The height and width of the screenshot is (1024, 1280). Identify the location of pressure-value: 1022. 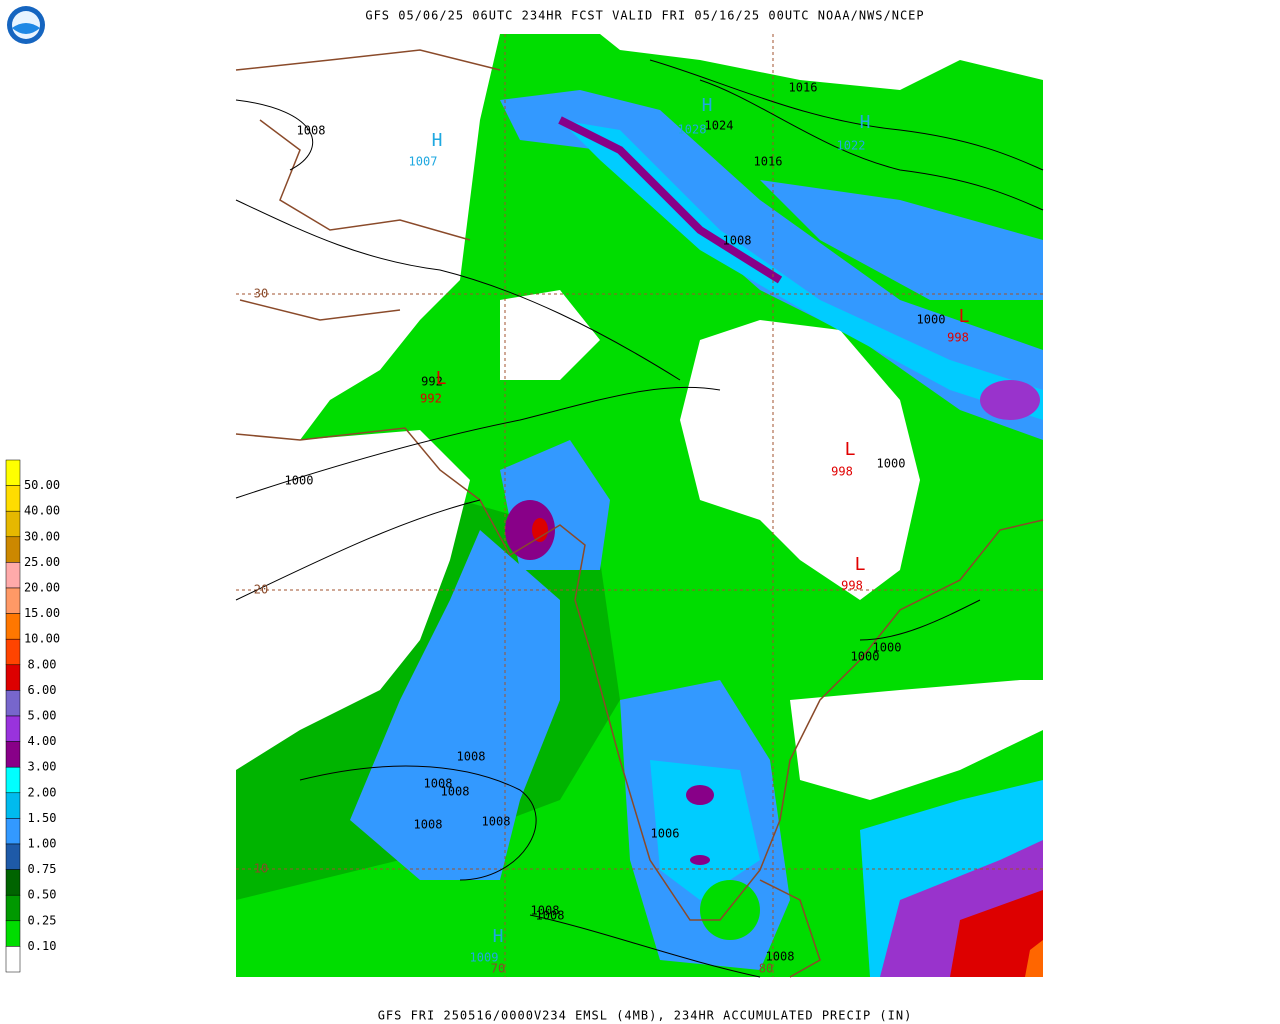
(851, 146).